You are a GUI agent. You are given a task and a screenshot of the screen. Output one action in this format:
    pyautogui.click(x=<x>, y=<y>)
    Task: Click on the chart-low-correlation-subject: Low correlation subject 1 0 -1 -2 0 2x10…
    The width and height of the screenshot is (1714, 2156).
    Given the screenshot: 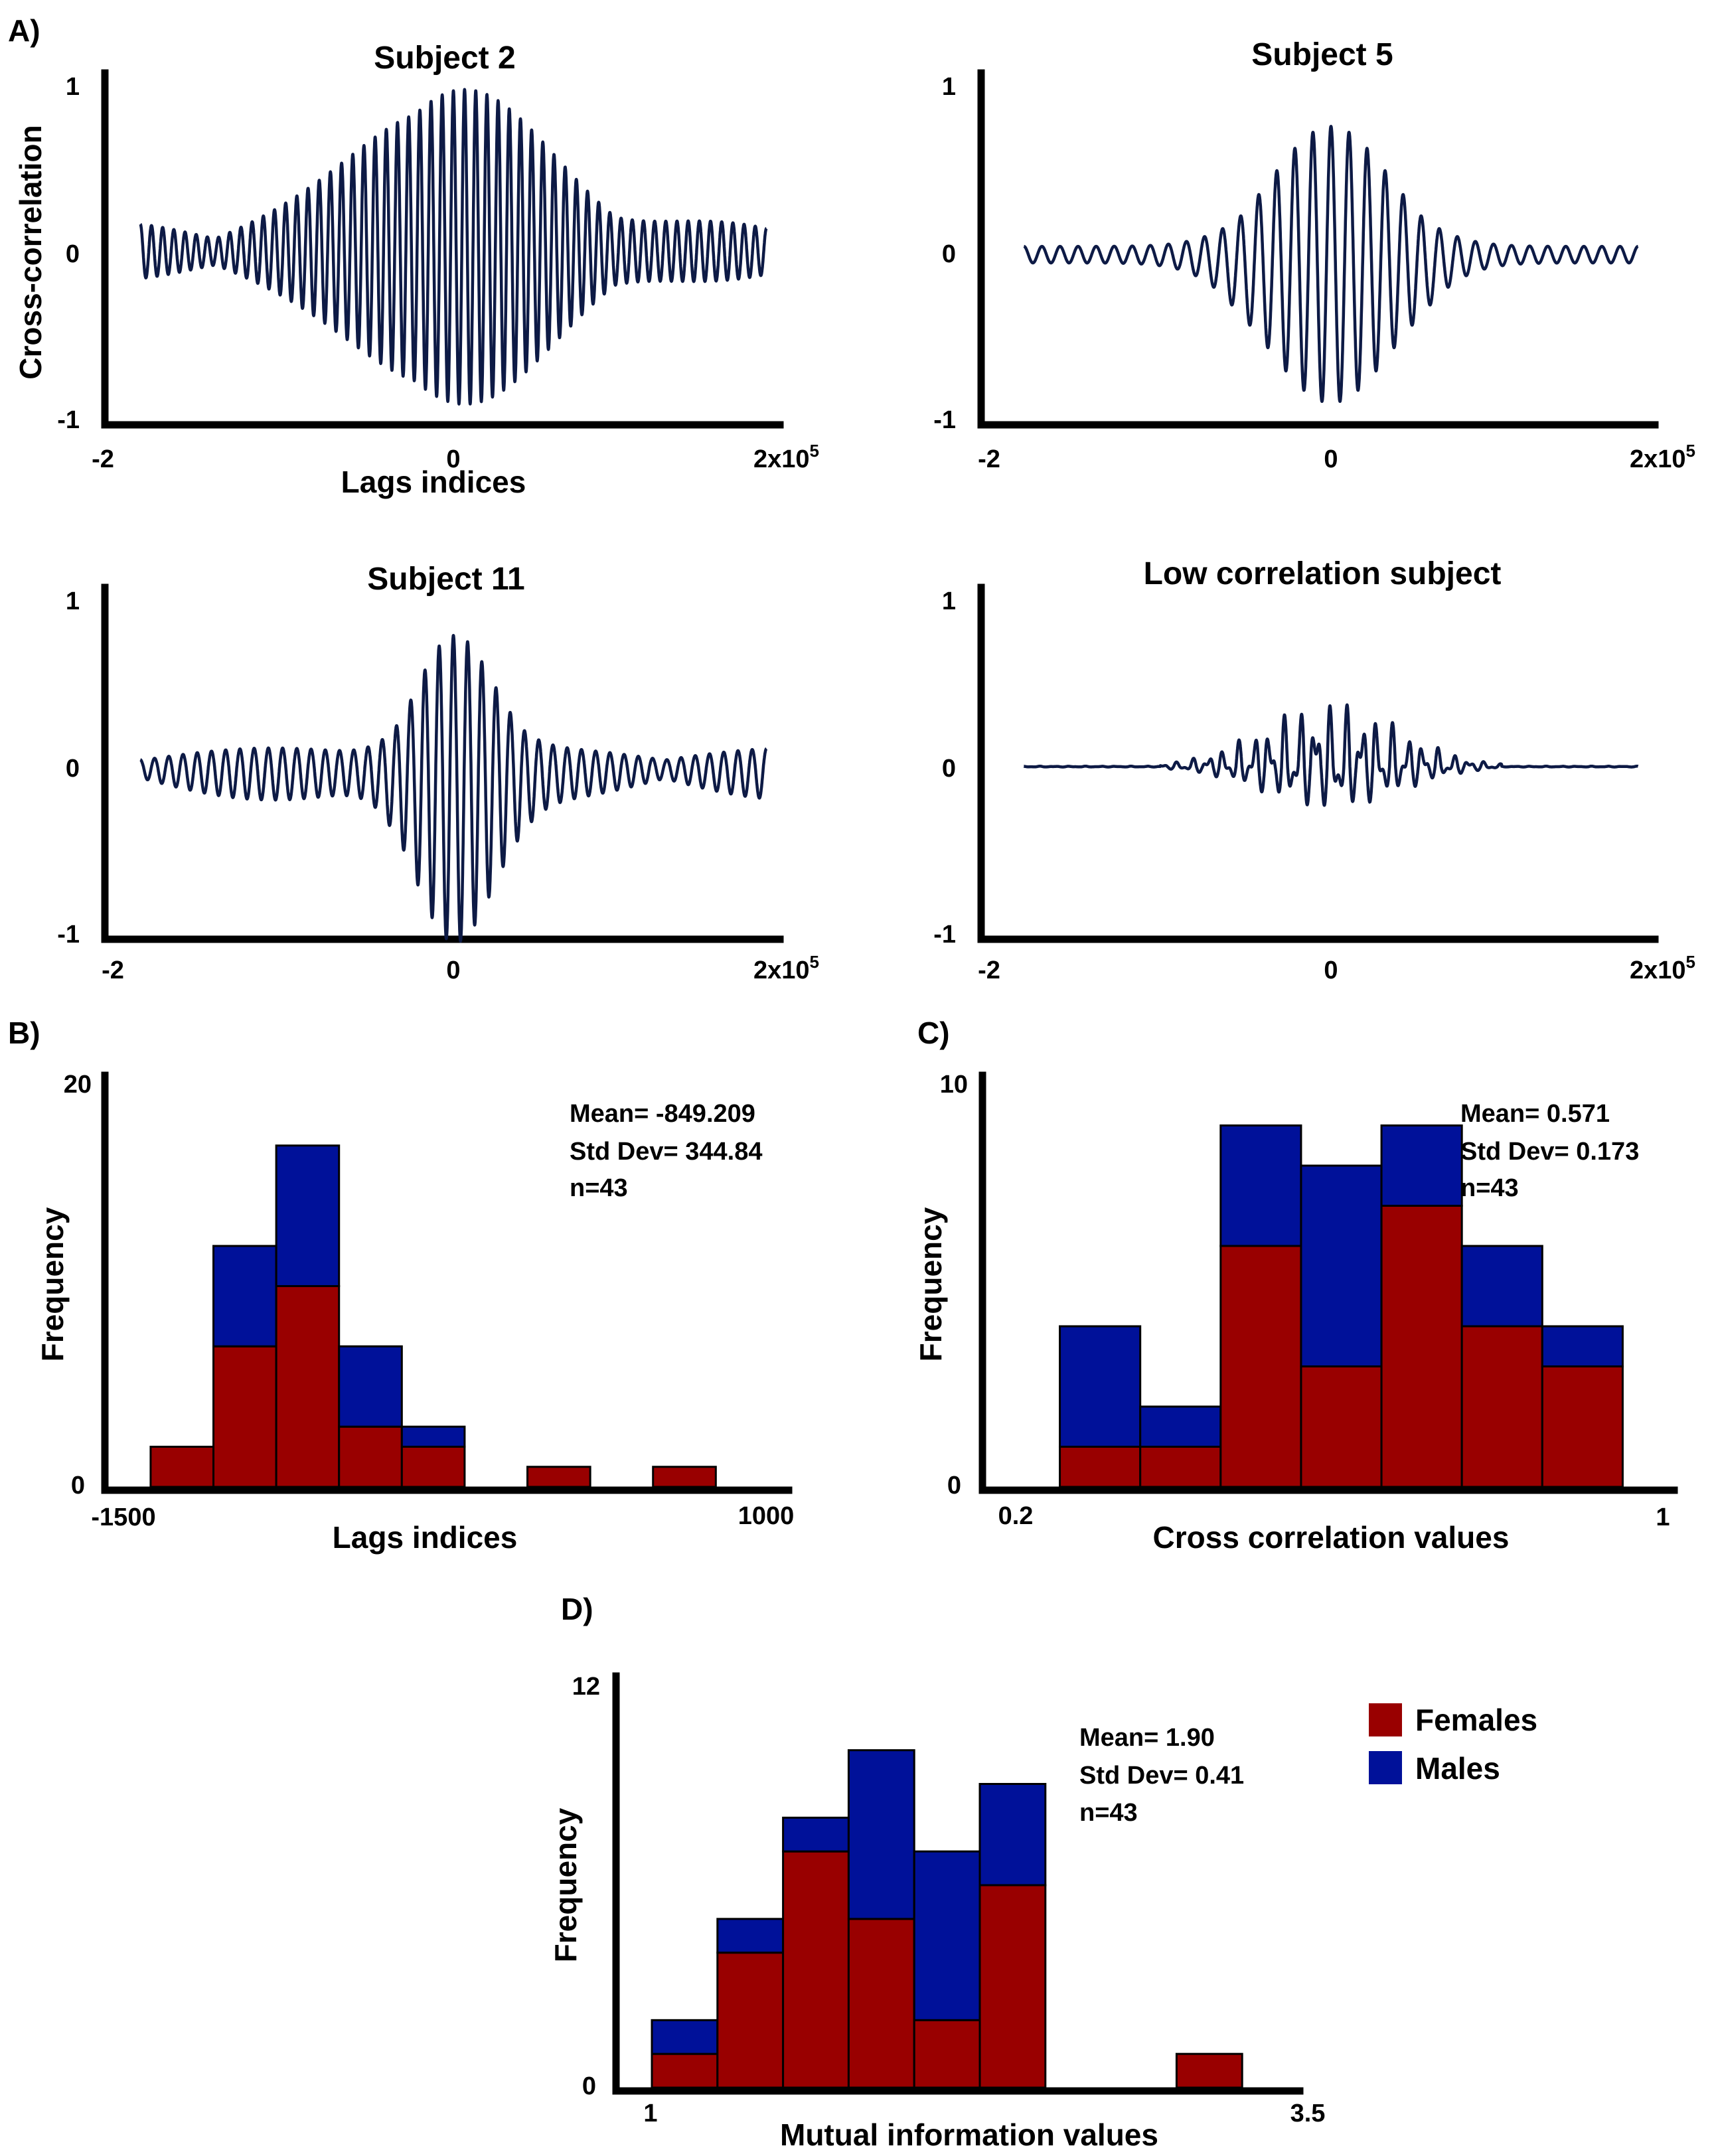 What is the action you would take?
    pyautogui.click(x=1314, y=770)
    